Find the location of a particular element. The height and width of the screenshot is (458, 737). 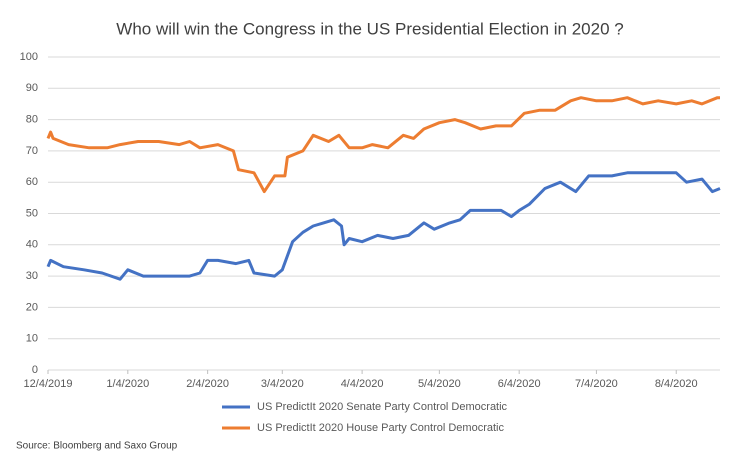

y-tick-label: 30 is located at coordinates (32, 276).